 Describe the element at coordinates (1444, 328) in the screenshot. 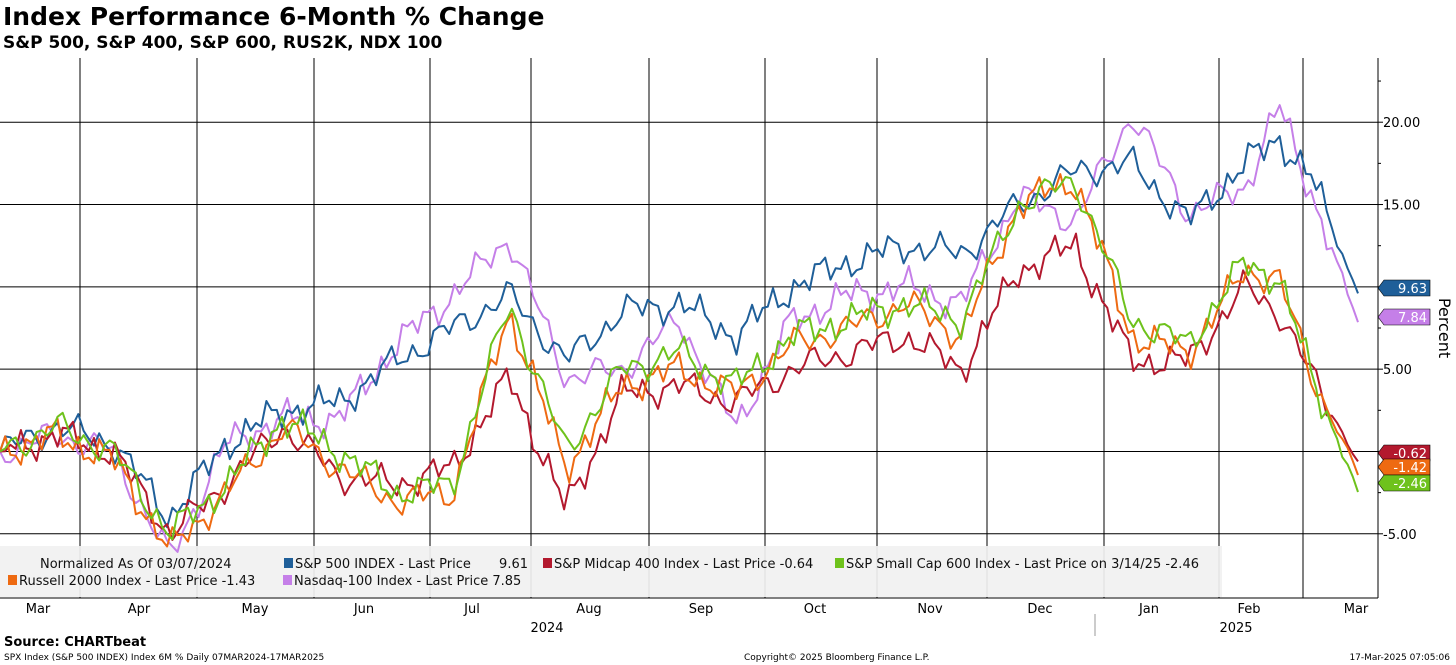

I see `y-axis-label: Percent` at that location.